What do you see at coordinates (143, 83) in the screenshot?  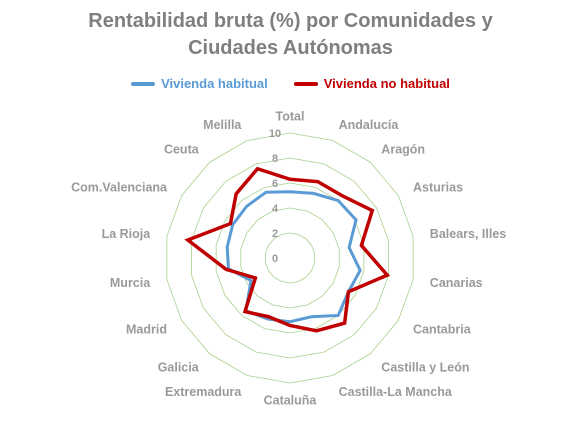 I see `legend-swatch-vivienda-habitual` at bounding box center [143, 83].